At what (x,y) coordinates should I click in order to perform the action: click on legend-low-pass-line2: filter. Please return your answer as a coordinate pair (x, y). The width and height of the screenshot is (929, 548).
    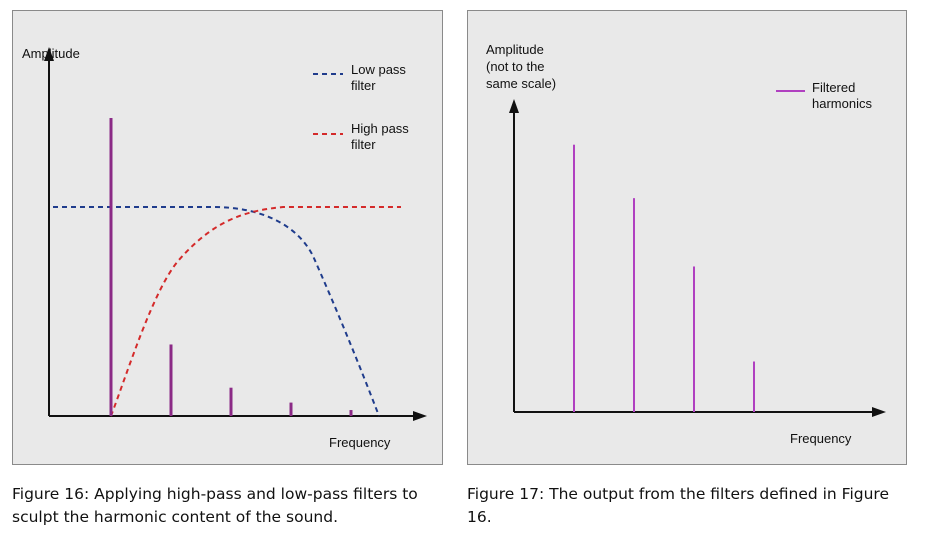
    Looking at the image, I should click on (363, 85).